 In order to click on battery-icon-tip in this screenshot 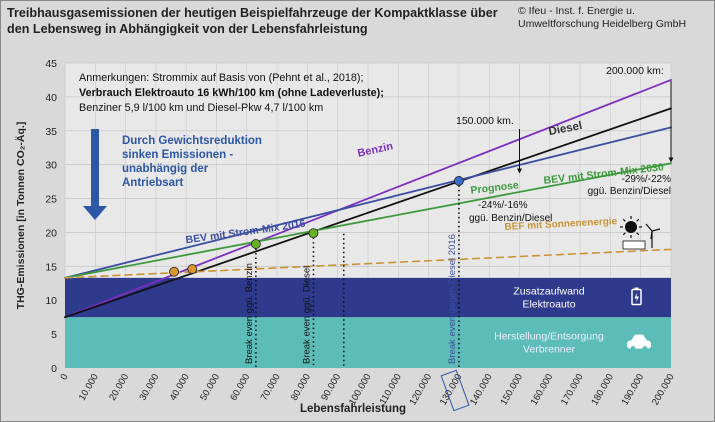, I will do `click(636, 288)`.